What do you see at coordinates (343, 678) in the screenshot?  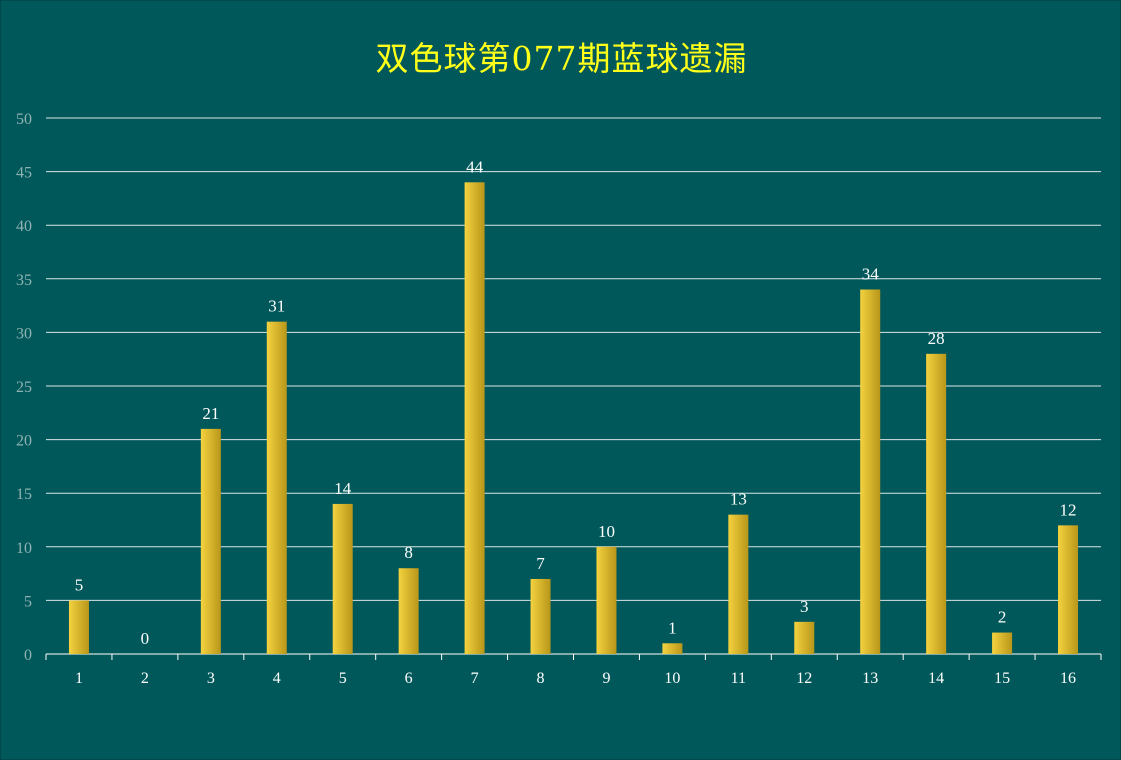 I see `x-tick-label: 5` at bounding box center [343, 678].